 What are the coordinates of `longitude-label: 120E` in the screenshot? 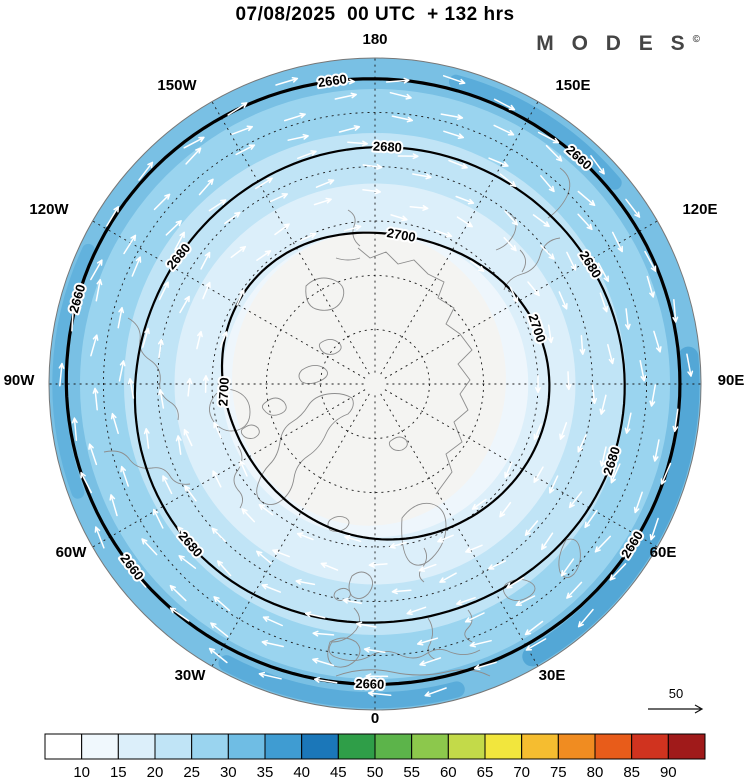 It's located at (699, 209).